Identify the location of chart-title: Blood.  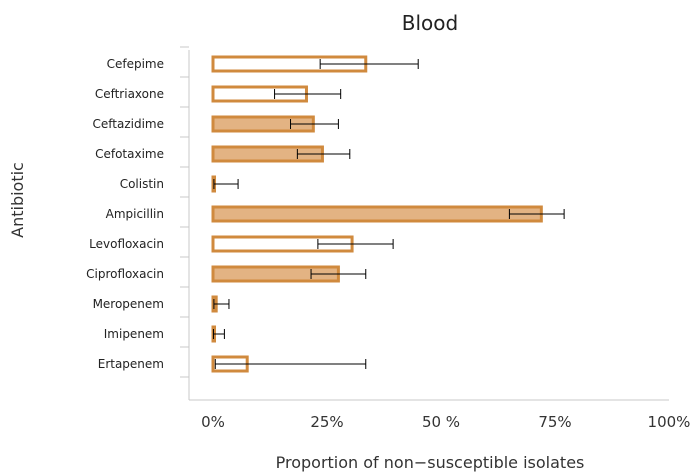
(430, 23).